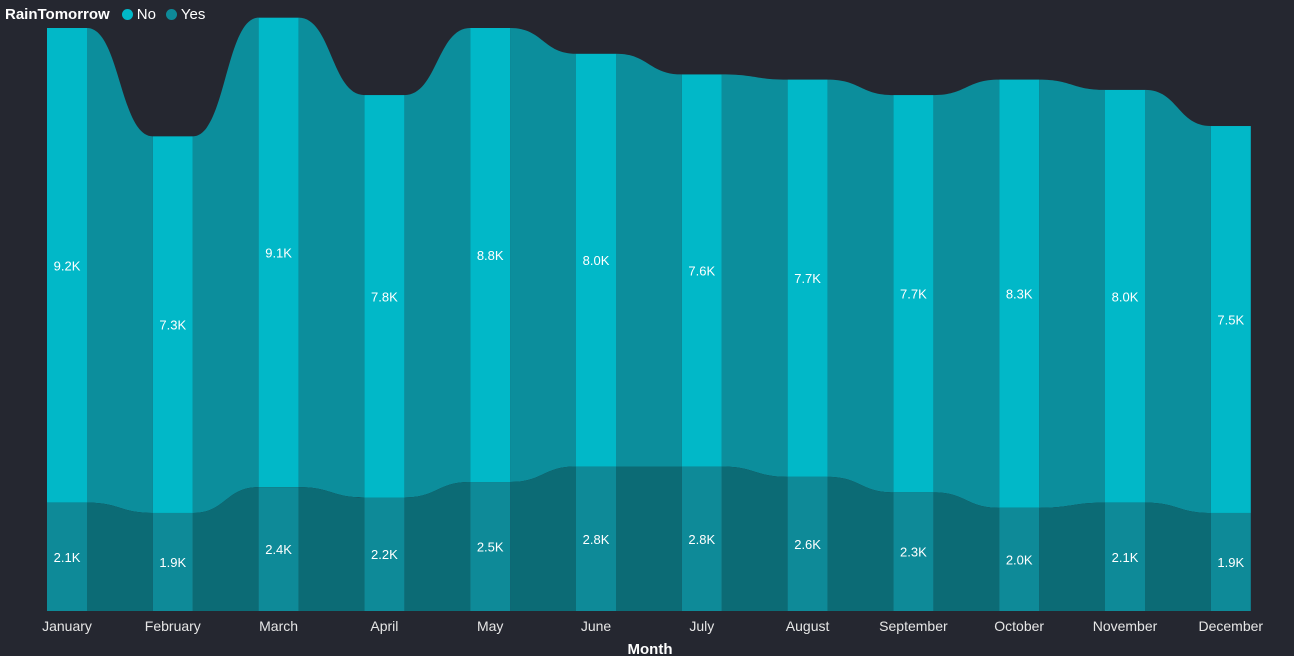 This screenshot has width=1294, height=656. I want to click on legend-label-no: No, so click(146, 14).